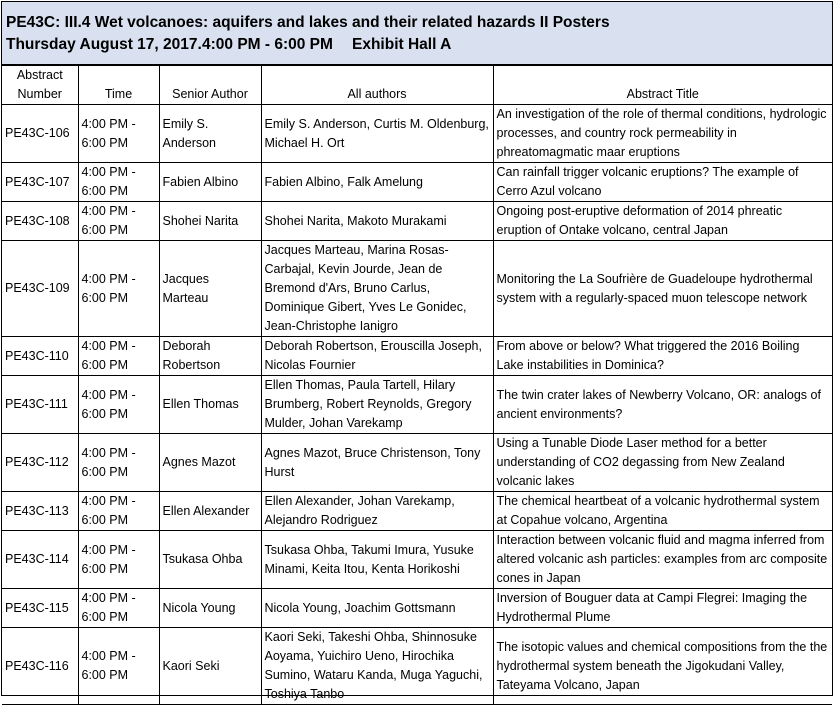 The height and width of the screenshot is (705, 837). I want to click on abstract-number: PE43C-114, so click(40, 559).